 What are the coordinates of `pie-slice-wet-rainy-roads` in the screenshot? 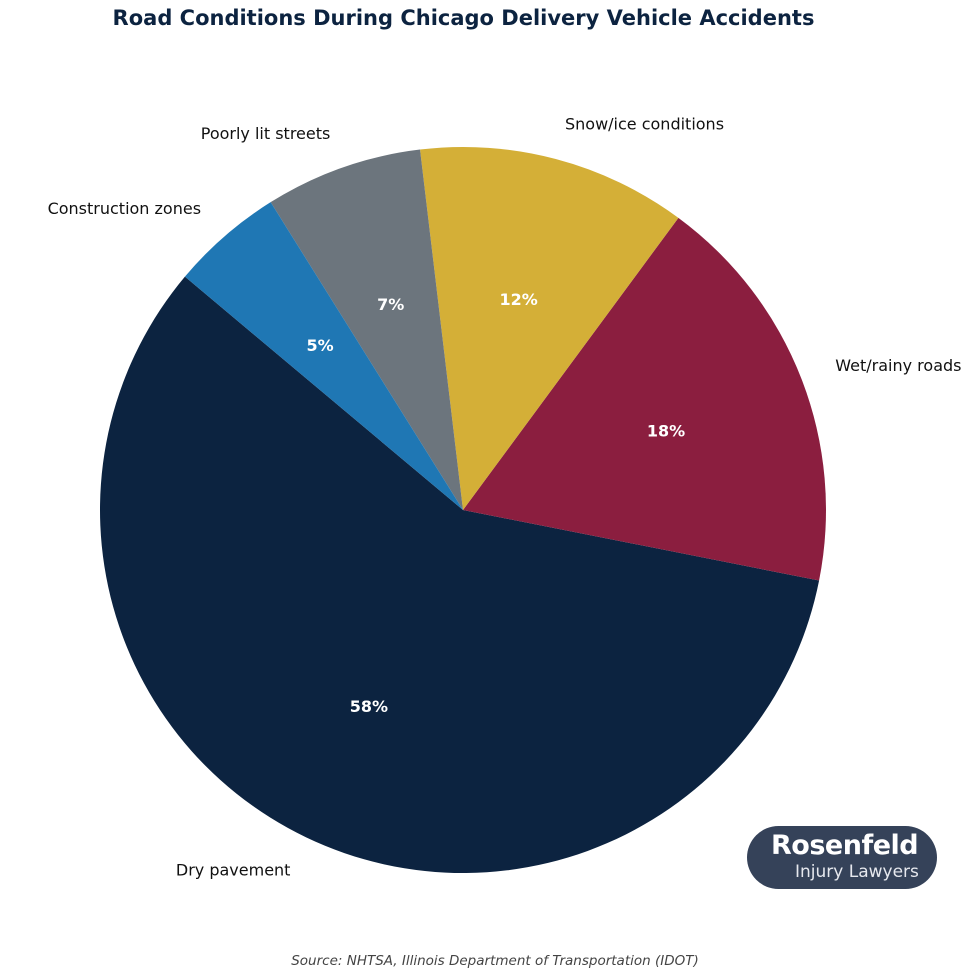 It's located at (644, 399).